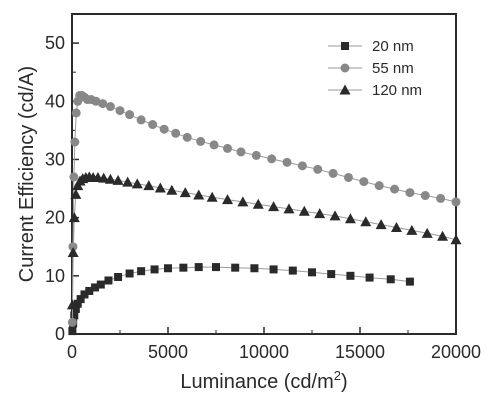 This screenshot has width=486, height=401. Describe the element at coordinates (55, 43) in the screenshot. I see `y-tick-label: 50` at that location.